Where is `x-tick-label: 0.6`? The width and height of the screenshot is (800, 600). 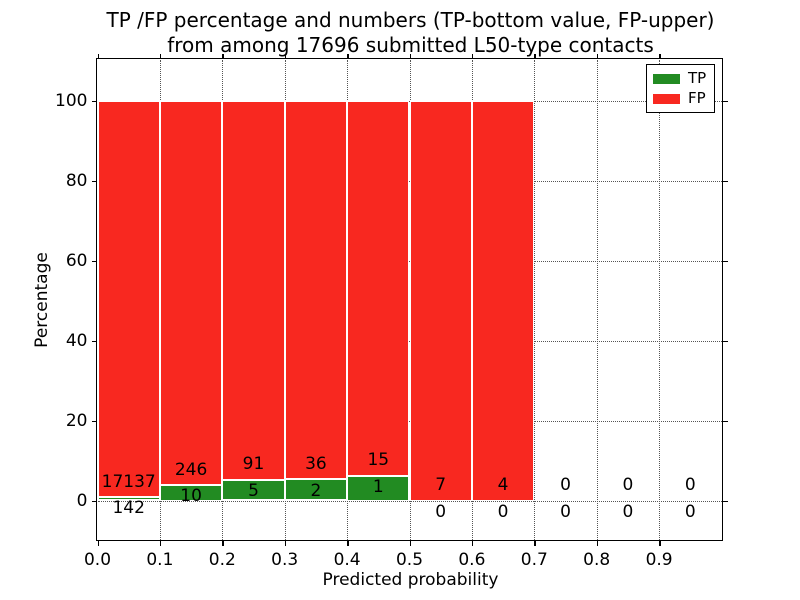
x-tick-label: 0.6 is located at coordinates (472, 559).